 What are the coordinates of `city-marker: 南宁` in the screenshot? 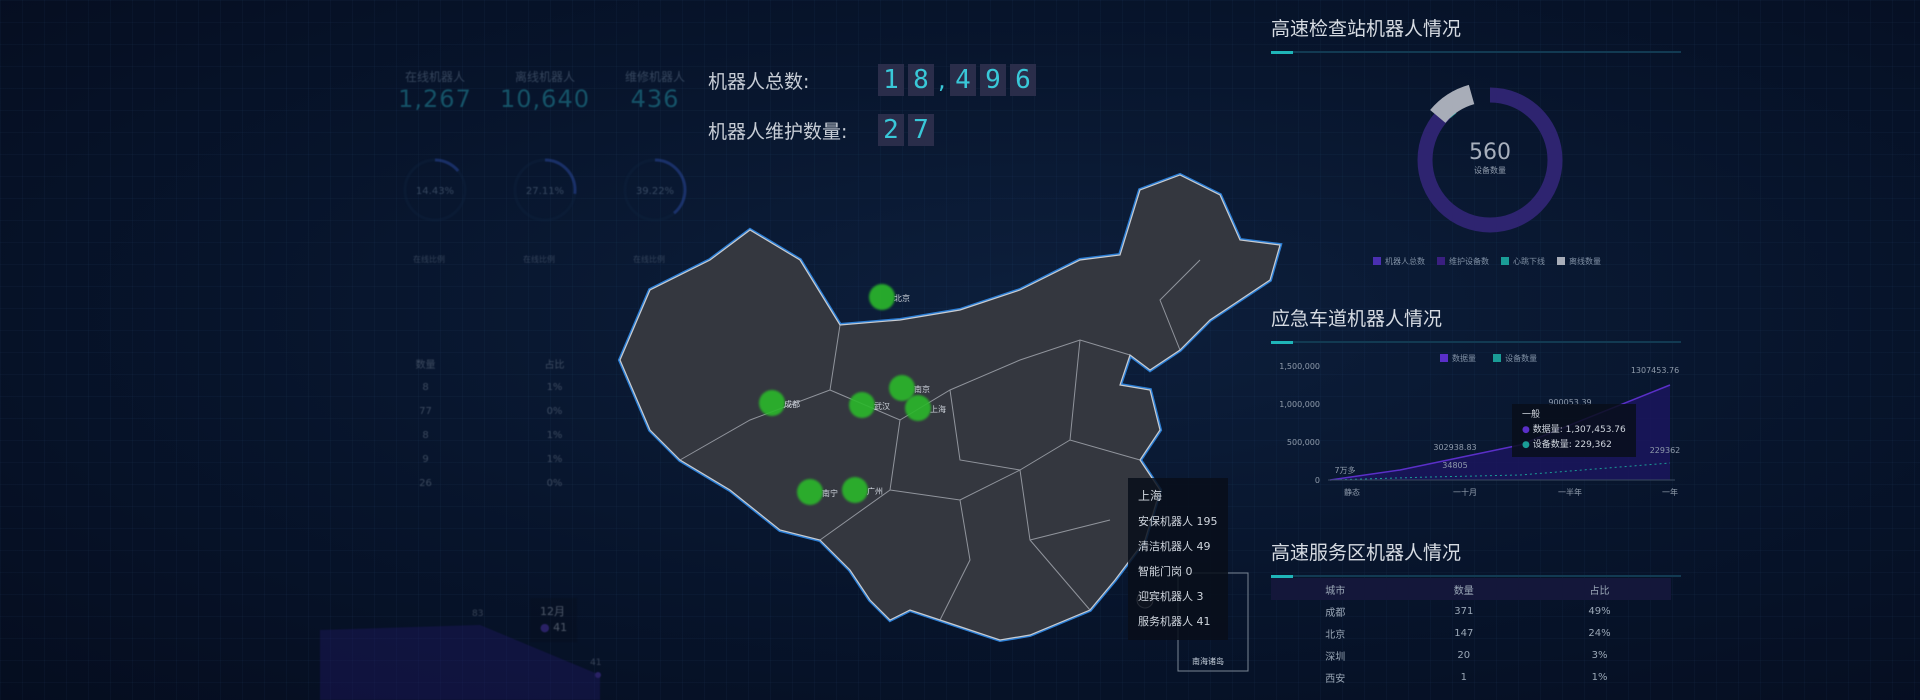 It's located at (817, 492).